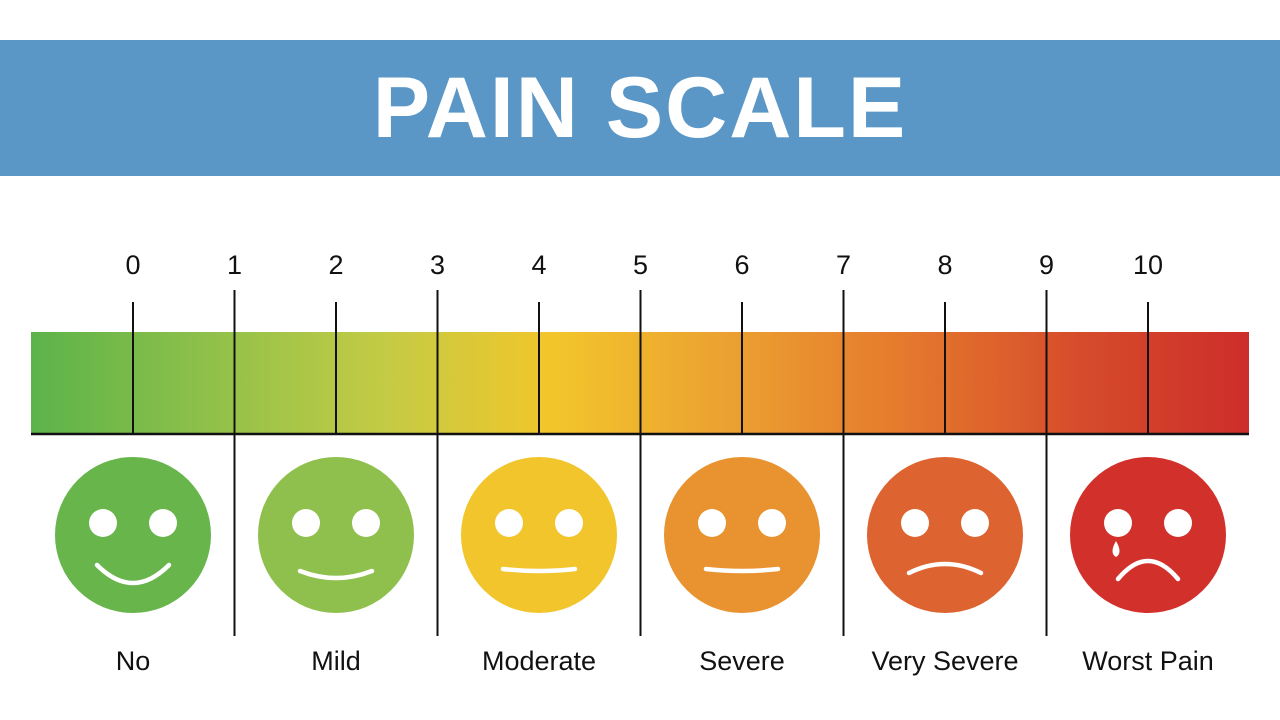  I want to click on face-label-2: Moderate, so click(539, 661).